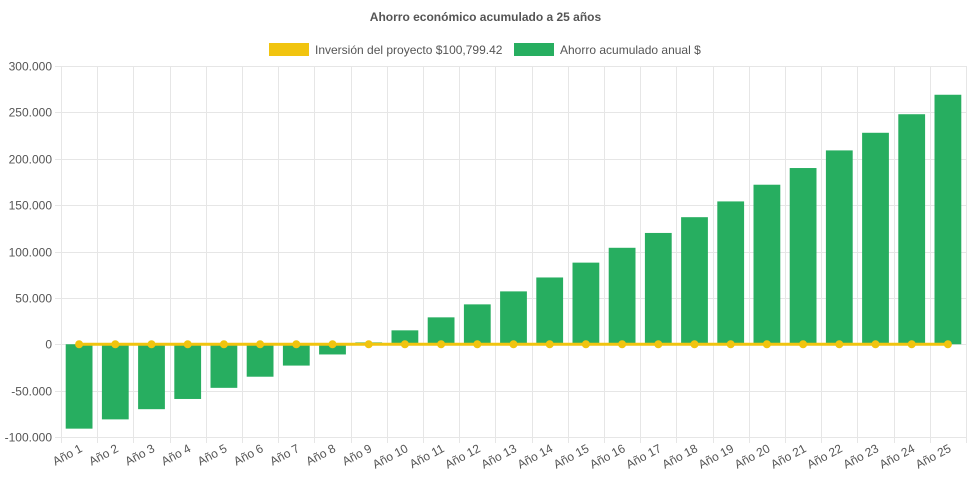 This screenshot has width=971, height=485. Describe the element at coordinates (357, 454) in the screenshot. I see `x-tick-label: Año 9` at that location.